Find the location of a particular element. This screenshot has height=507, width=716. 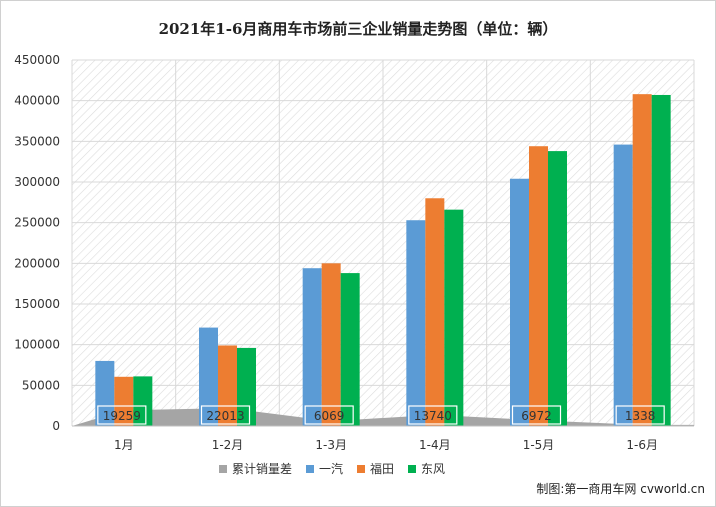

data-label: 19259 is located at coordinates (122, 416).